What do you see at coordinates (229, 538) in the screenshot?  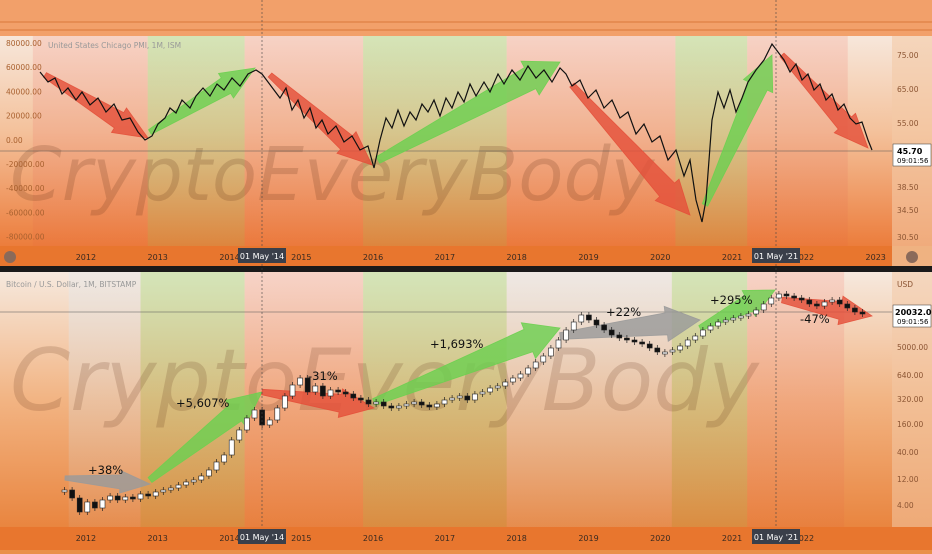 I see `bottom-x-tick: 2014` at bounding box center [229, 538].